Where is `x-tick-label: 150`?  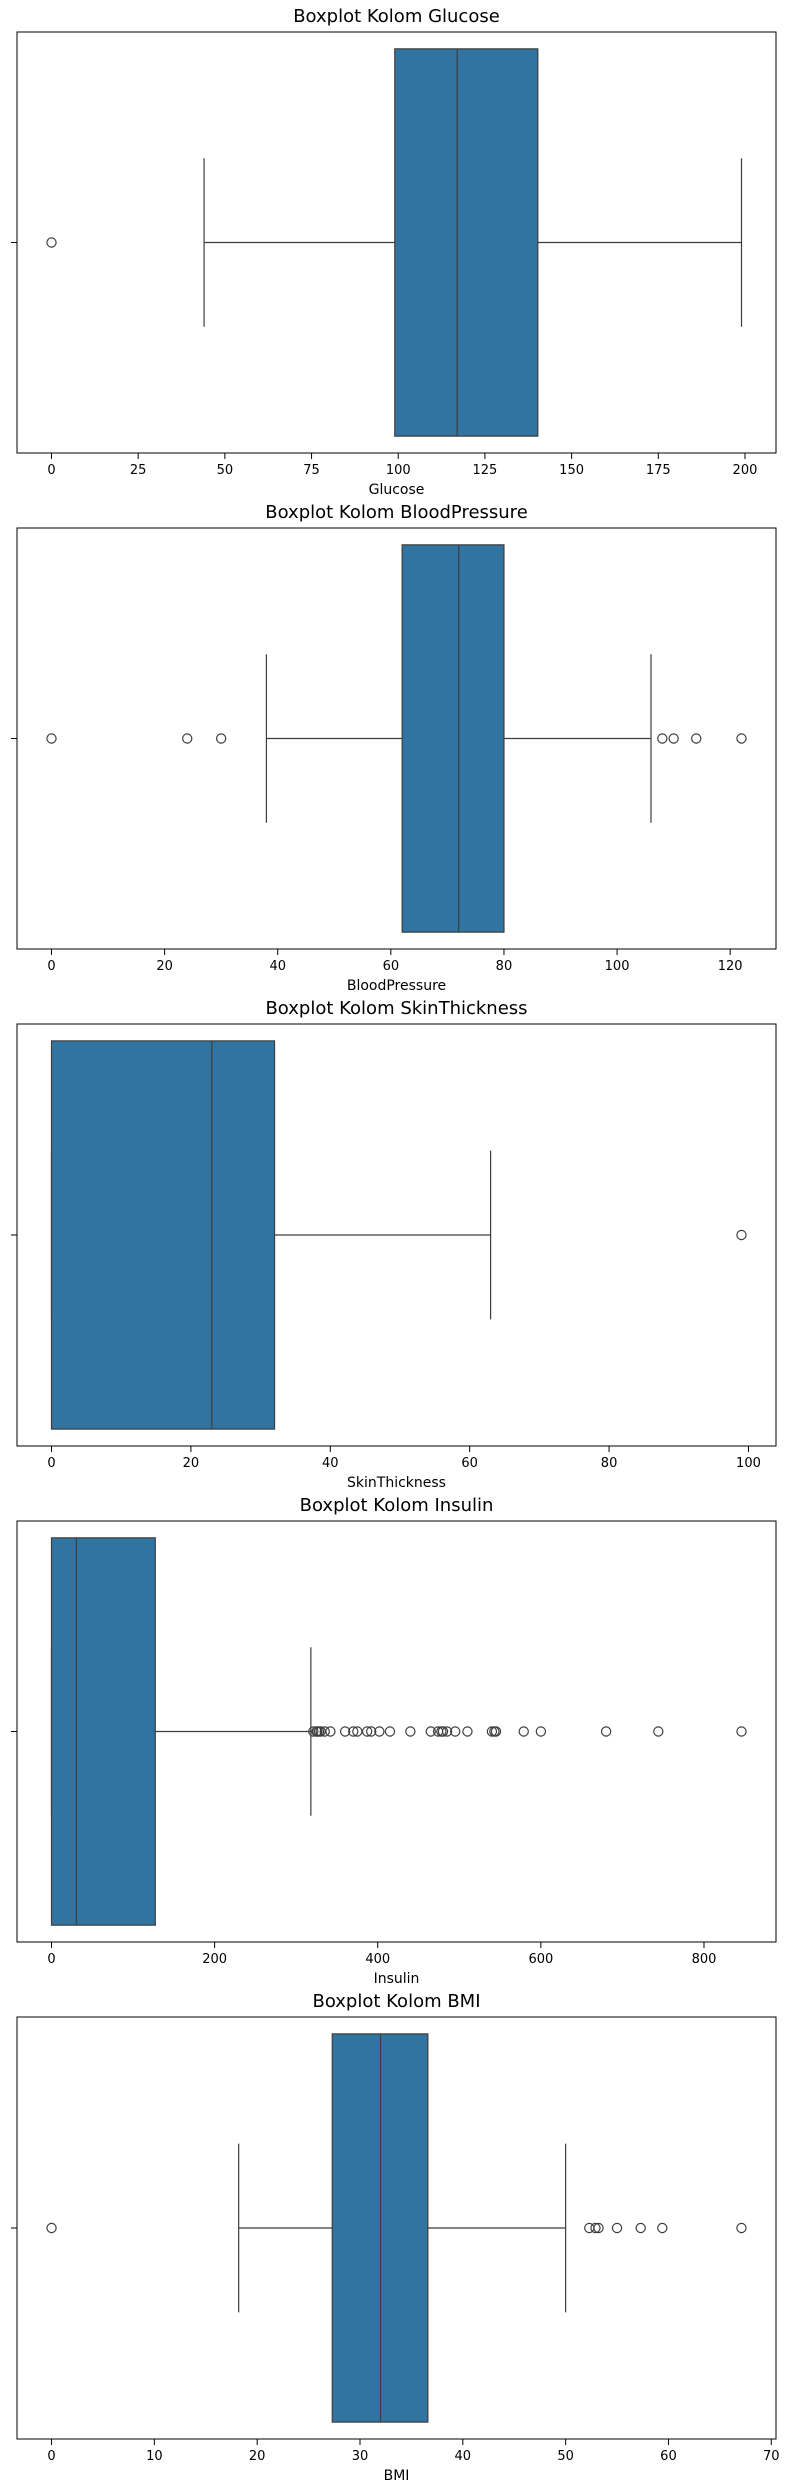 x-tick-label: 150 is located at coordinates (571, 470).